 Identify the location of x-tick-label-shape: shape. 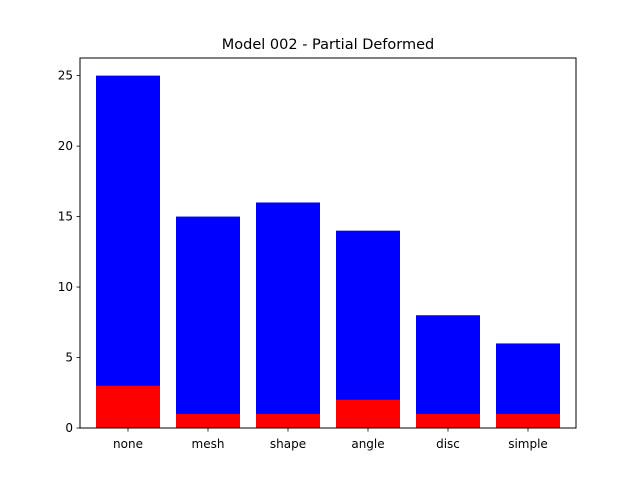
(288, 444).